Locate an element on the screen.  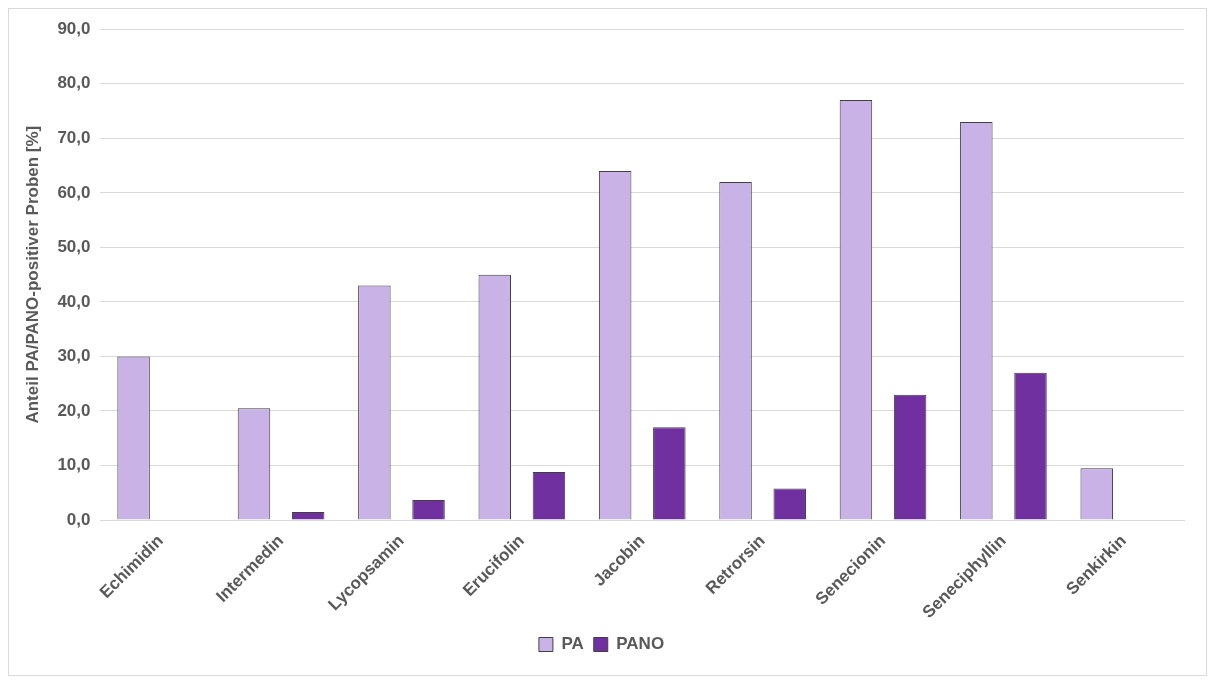
y-tick-label: 50,0 is located at coordinates (74, 247).